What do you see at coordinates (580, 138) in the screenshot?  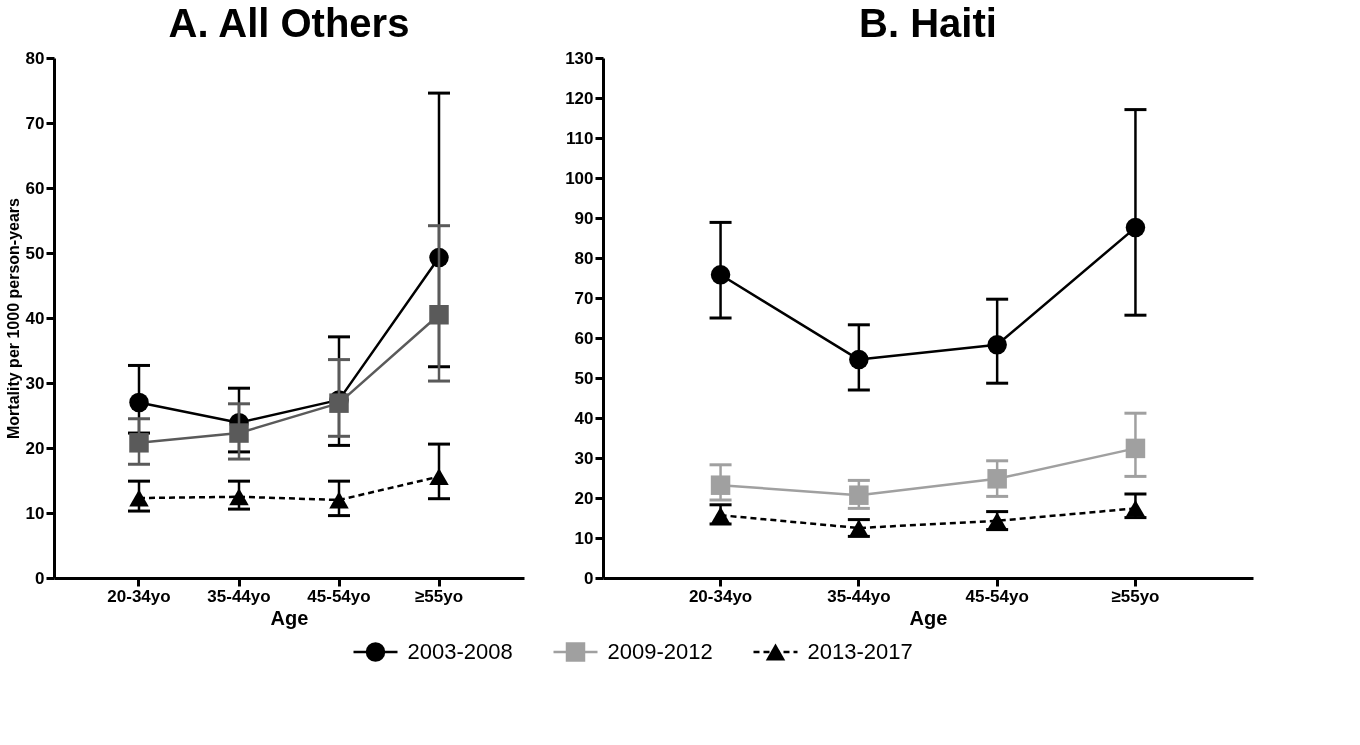 I see `y-tick-label: 110` at bounding box center [580, 138].